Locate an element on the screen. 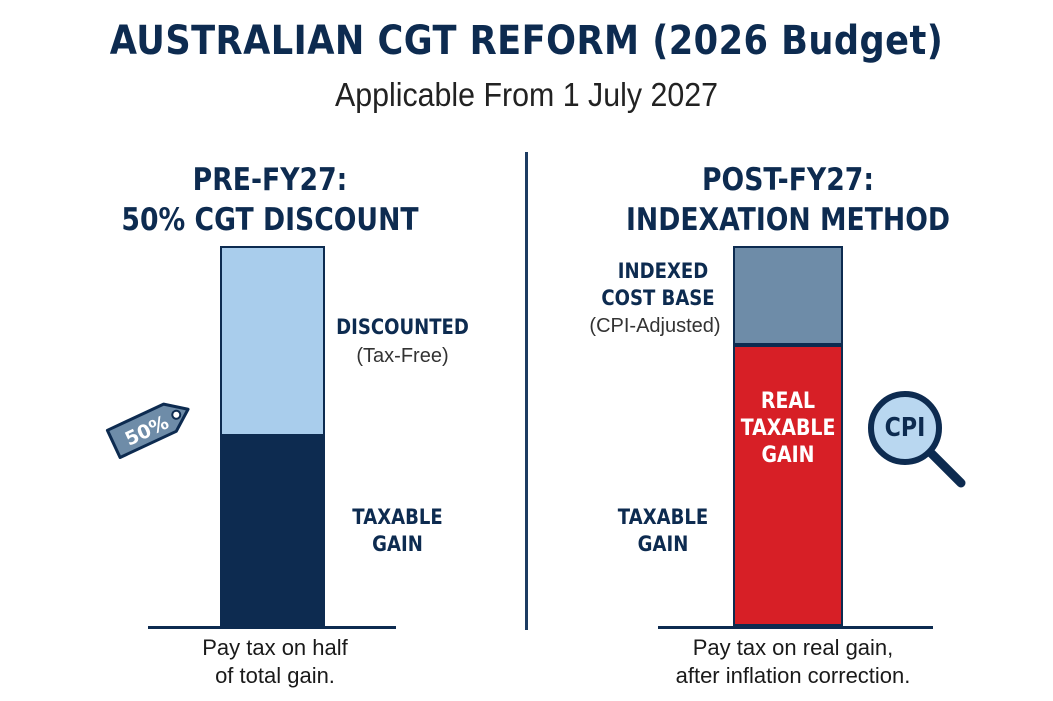  real-taxable-gain-segment is located at coordinates (788, 485).